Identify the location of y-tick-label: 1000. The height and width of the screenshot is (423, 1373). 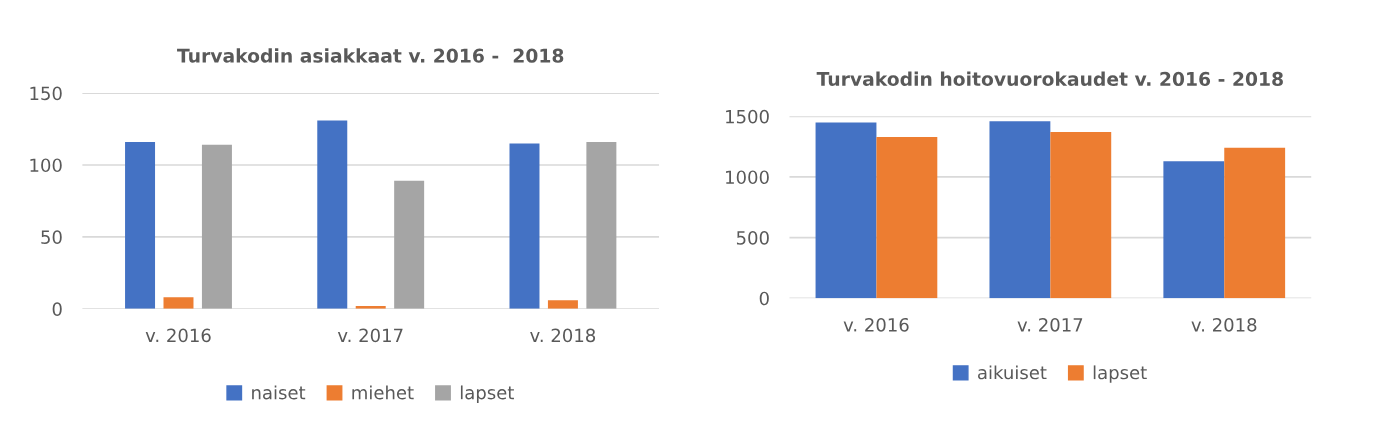
(747, 177).